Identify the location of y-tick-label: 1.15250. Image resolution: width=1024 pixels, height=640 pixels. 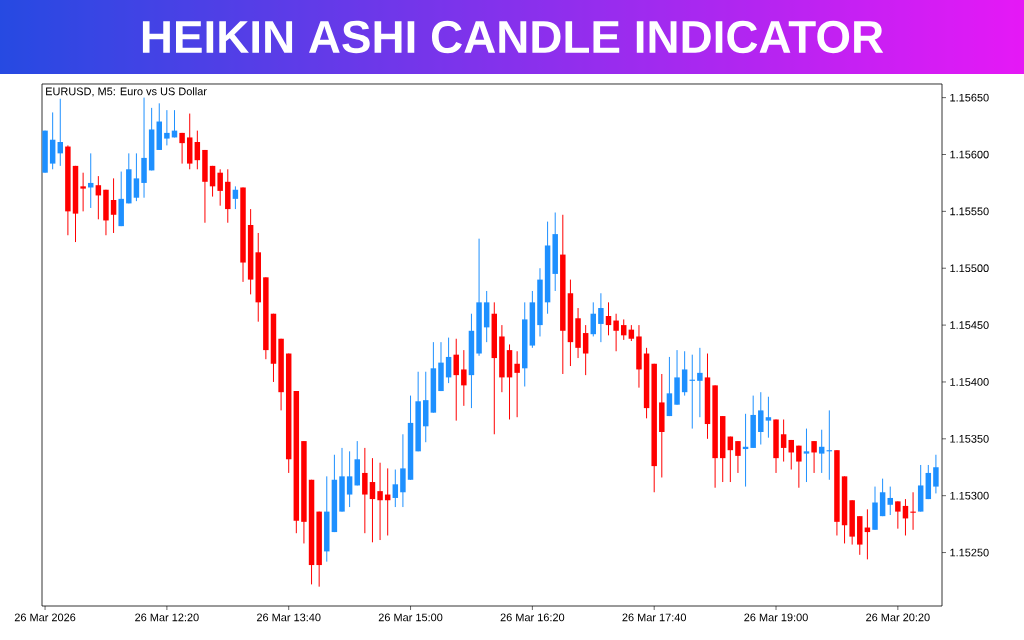
(969, 552).